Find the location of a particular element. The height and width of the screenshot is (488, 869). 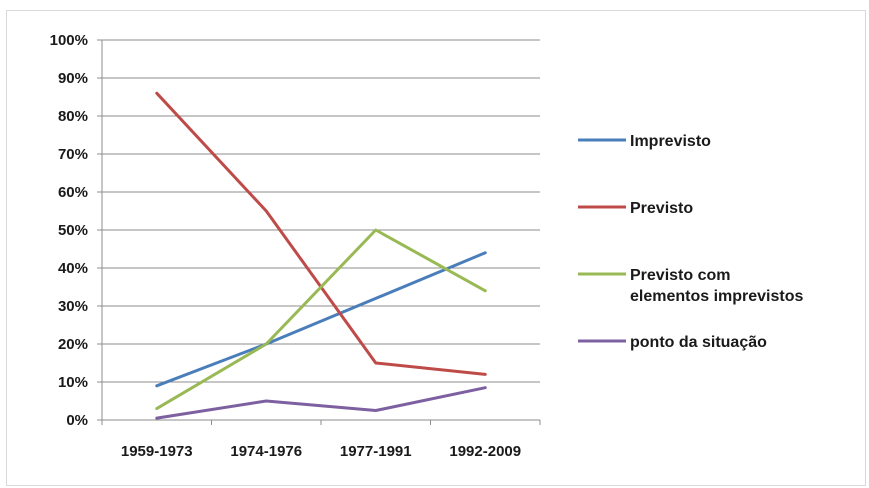

y-tick-label: 100% is located at coordinates (69, 40).